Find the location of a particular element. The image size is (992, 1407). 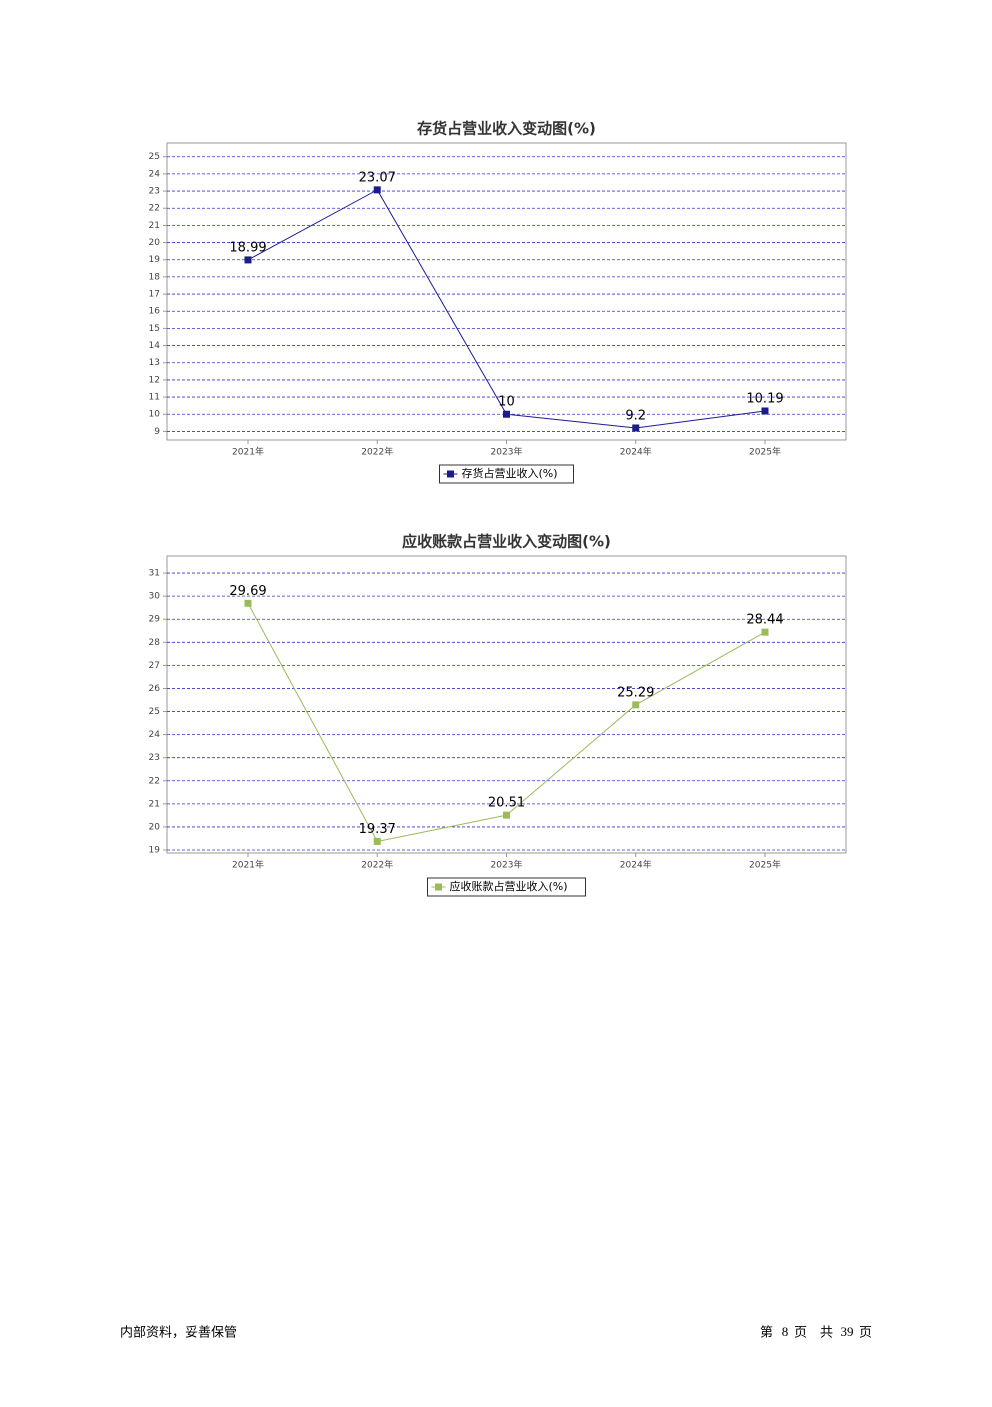

legend-label: 应收账款占营业收入(%) is located at coordinates (509, 886).